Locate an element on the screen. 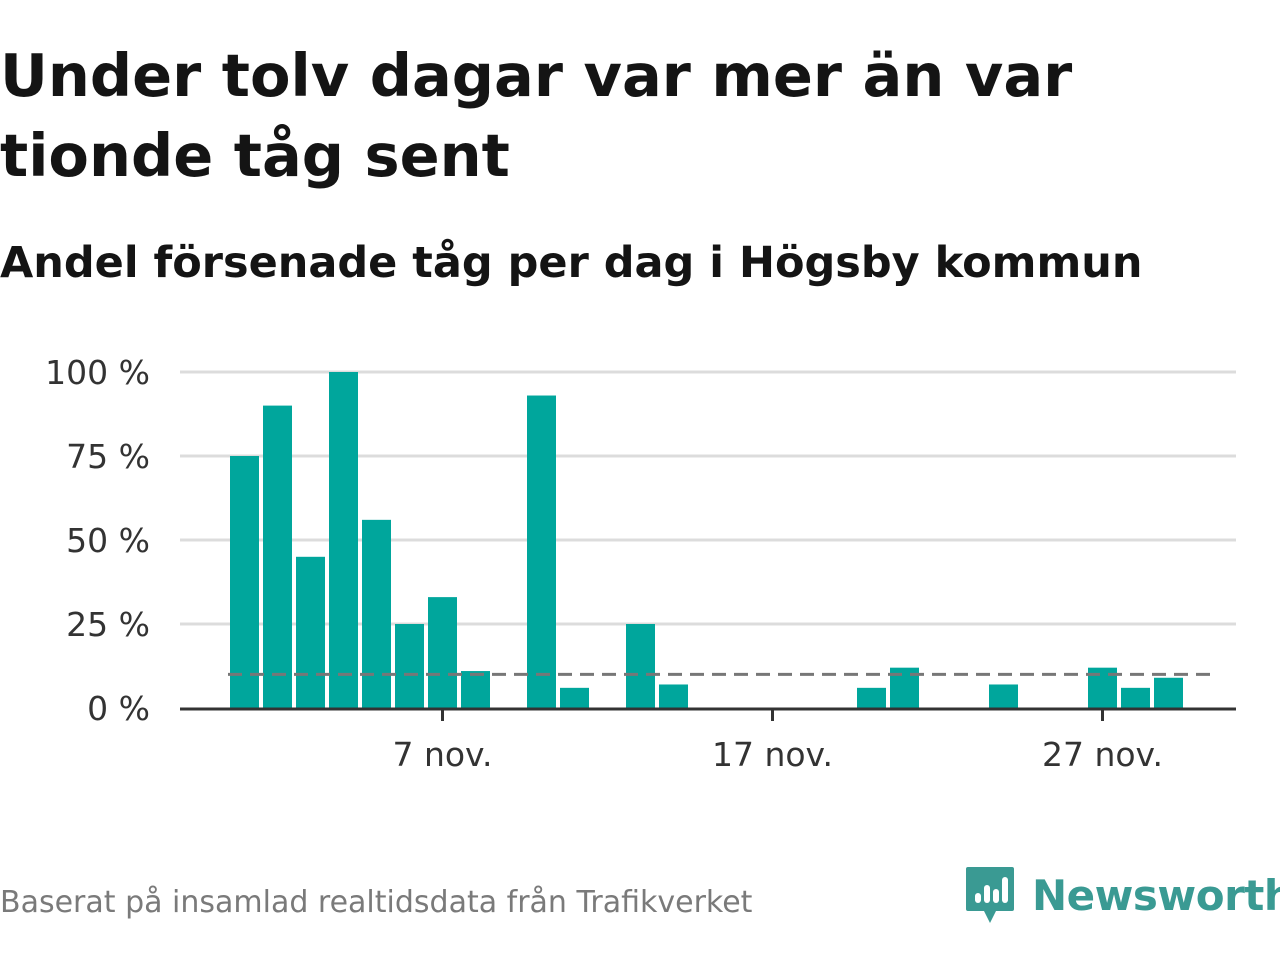 This screenshot has height=960, width=1280. brand-name: Newsworthy is located at coordinates (1156, 895).